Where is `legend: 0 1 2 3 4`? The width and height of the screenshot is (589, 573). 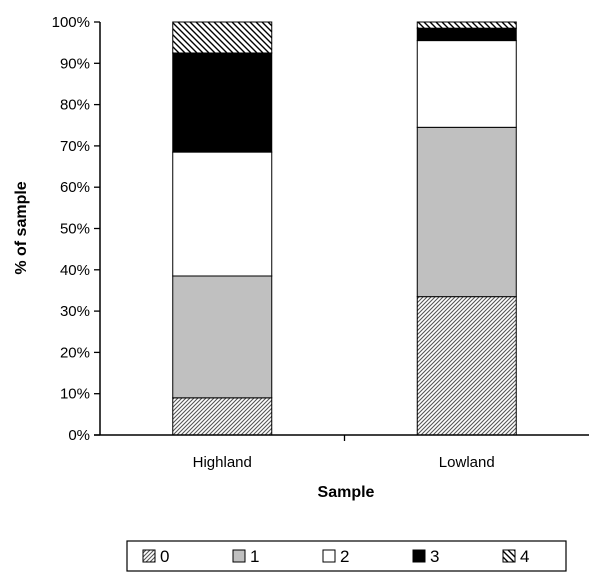 legend: 0 1 2 3 4 is located at coordinates (346, 556).